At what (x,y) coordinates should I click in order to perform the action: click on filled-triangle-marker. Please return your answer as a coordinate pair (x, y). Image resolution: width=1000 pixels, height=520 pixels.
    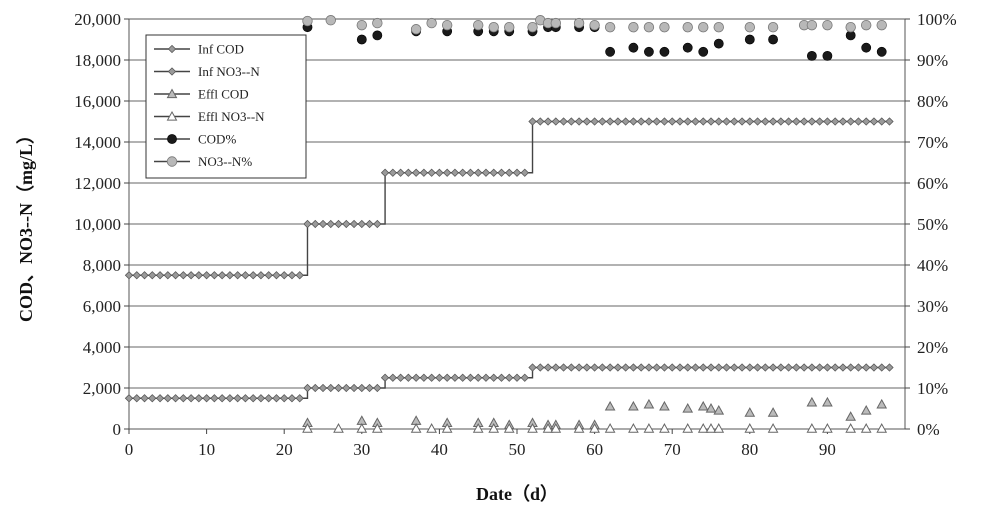
    Looking at the image, I should click on (866, 410).